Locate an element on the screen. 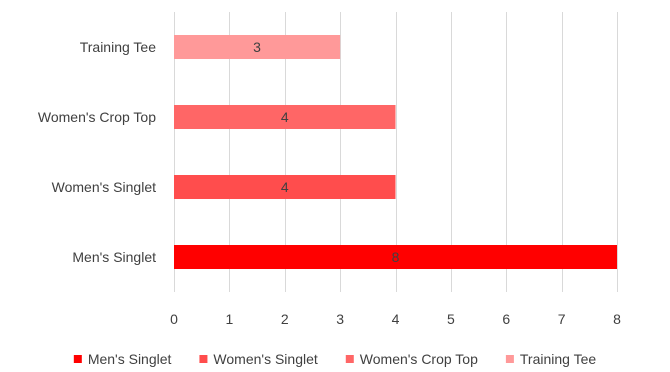 This screenshot has width=670, height=372. legend-label: Men's Singlet is located at coordinates (130, 359).